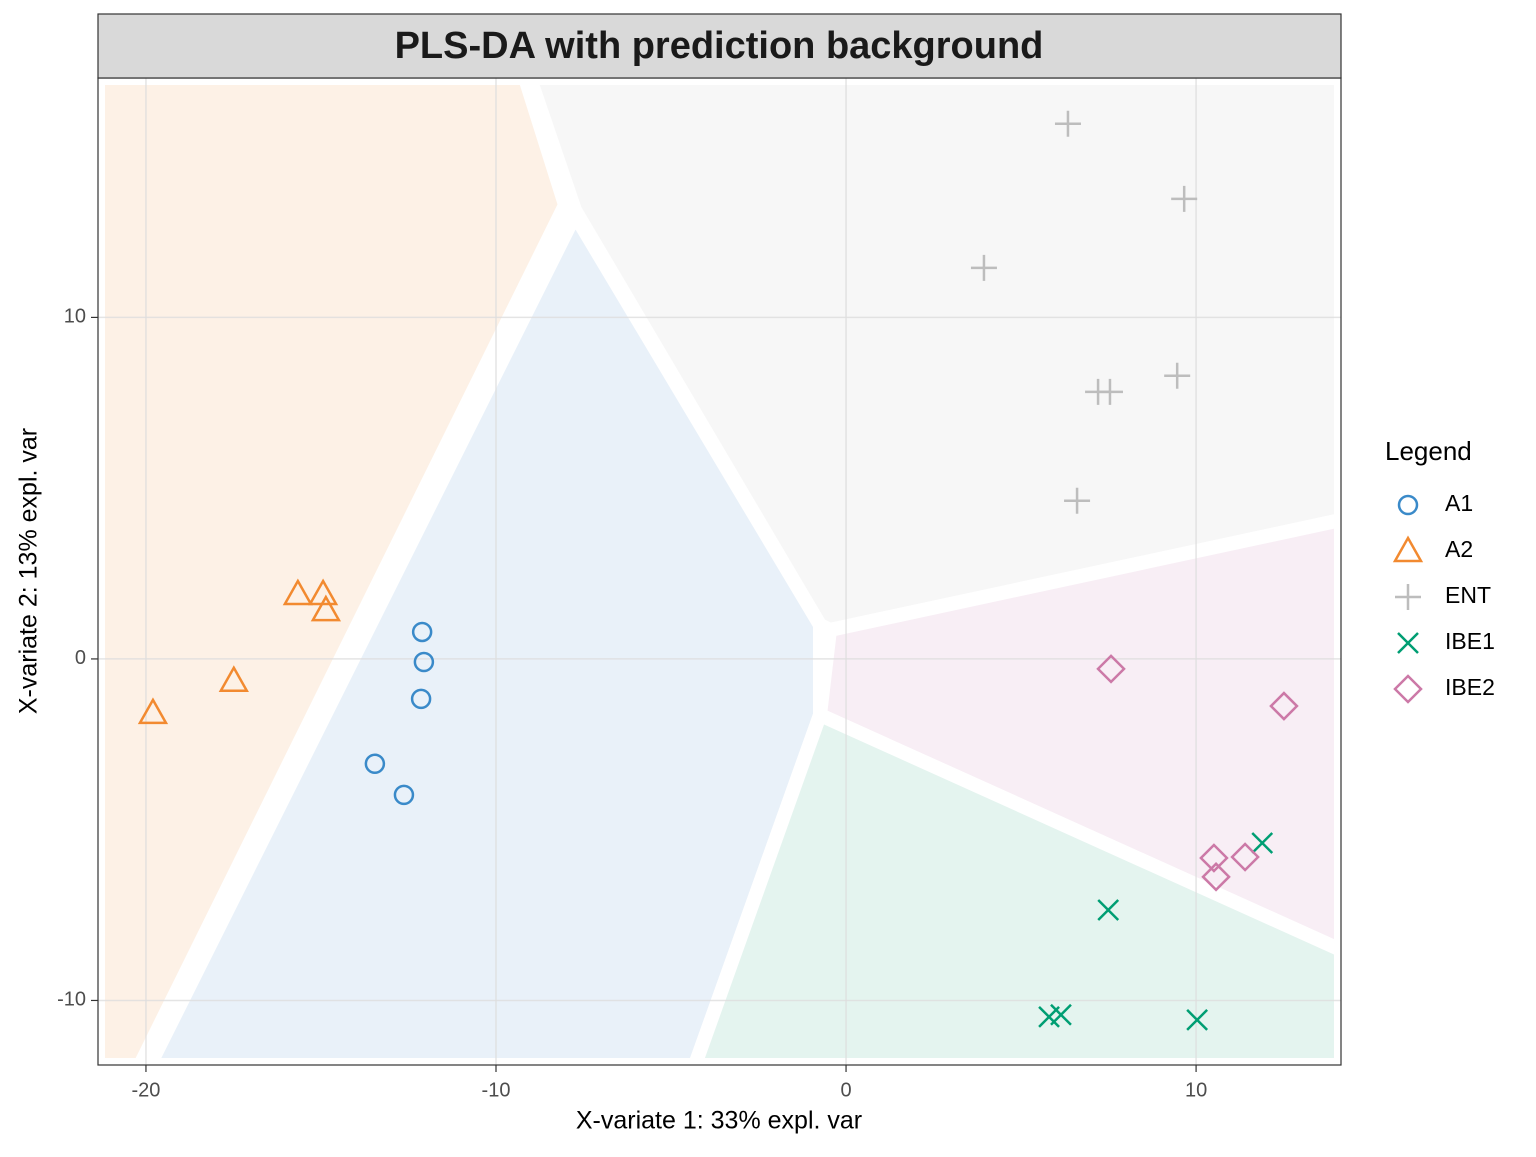 The image size is (1536, 1157). What do you see at coordinates (496, 1090) in the screenshot?
I see `x-tick-label: -10` at bounding box center [496, 1090].